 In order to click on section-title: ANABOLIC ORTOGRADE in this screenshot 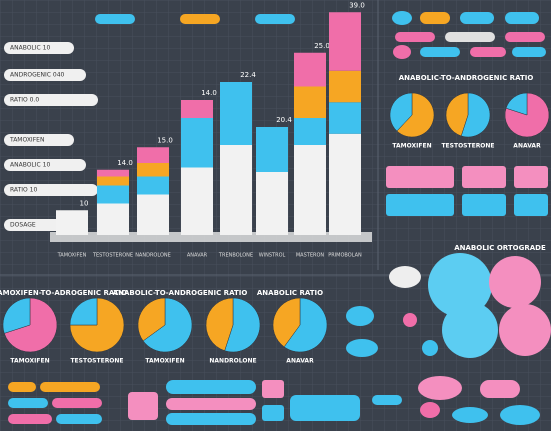, I will do `click(500, 248)`.